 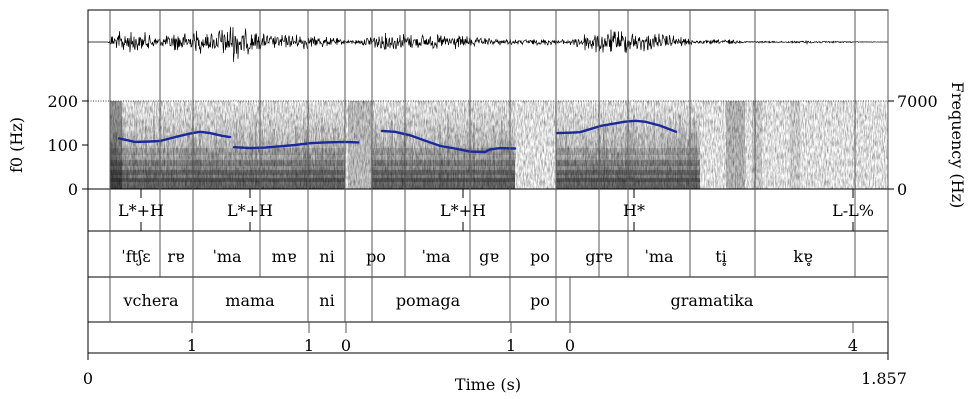 What do you see at coordinates (284, 256) in the screenshot?
I see `syllable-label: mɐ` at bounding box center [284, 256].